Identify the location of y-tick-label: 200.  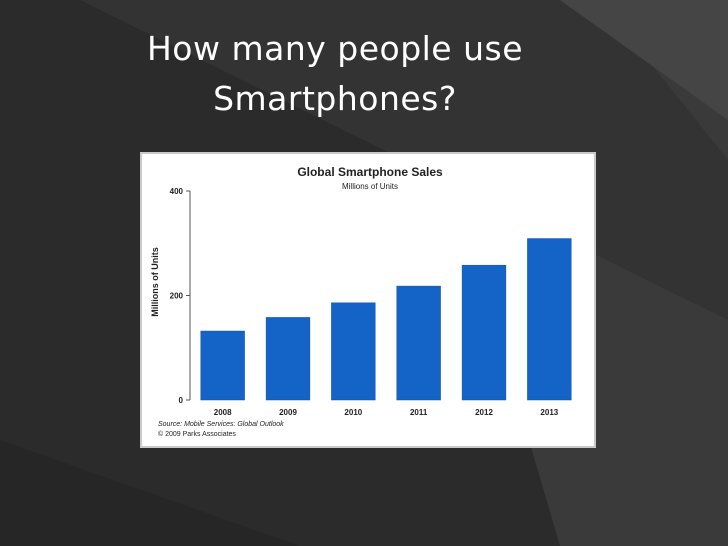
(177, 296).